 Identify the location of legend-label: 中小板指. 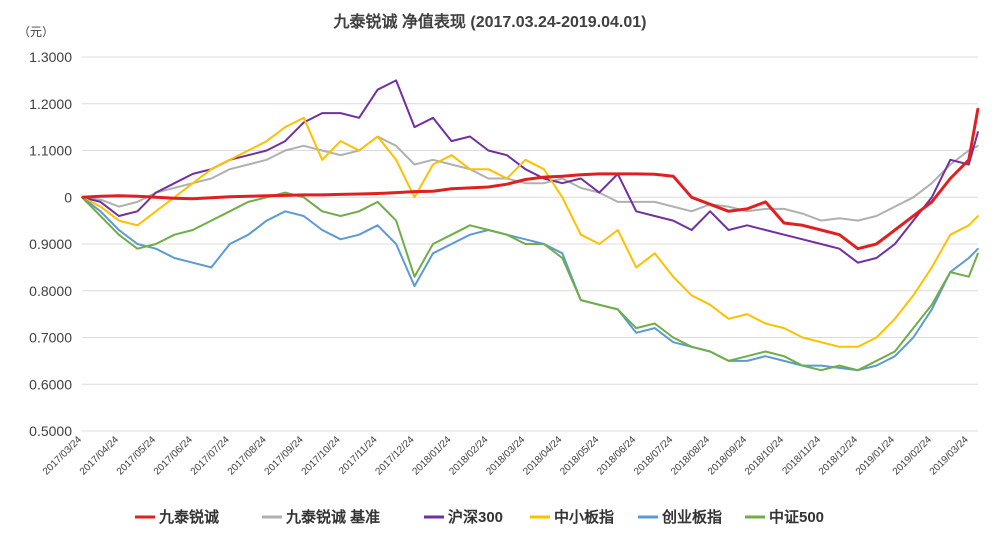
(584, 517).